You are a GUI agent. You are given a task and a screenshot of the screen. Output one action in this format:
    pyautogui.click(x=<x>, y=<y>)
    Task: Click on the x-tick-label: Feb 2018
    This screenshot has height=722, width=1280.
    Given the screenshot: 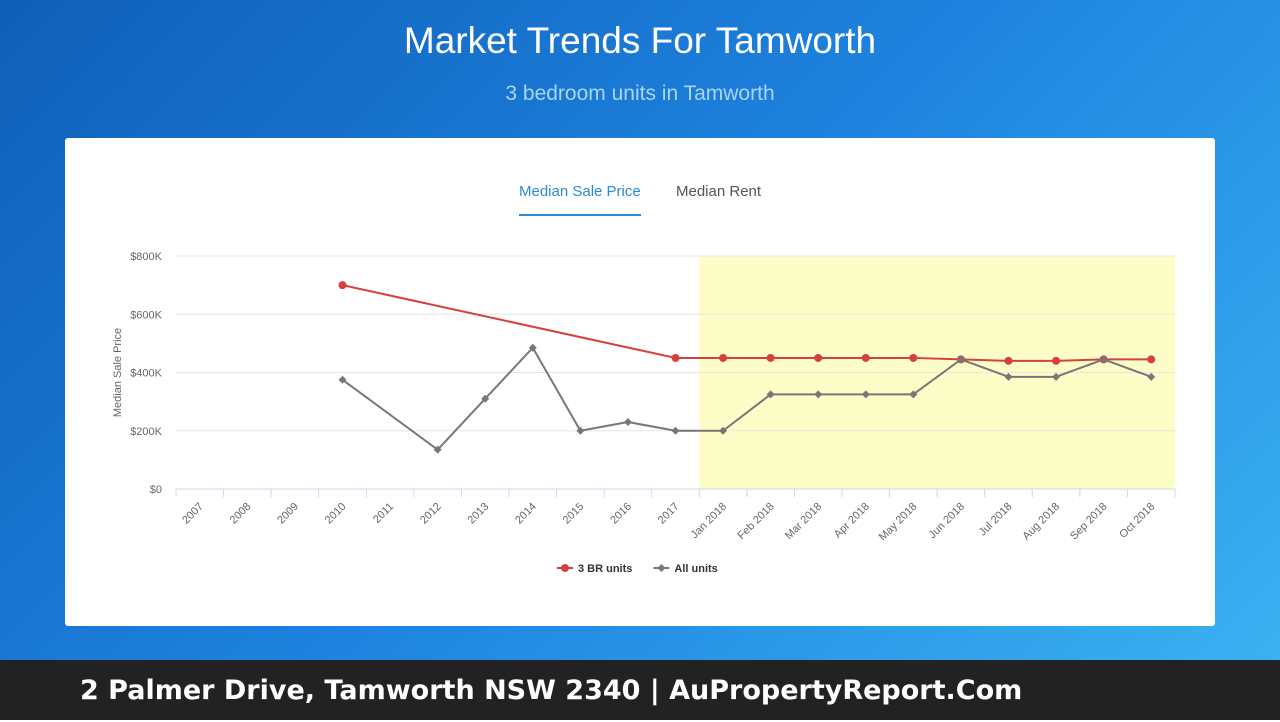 What is the action you would take?
    pyautogui.click(x=755, y=521)
    